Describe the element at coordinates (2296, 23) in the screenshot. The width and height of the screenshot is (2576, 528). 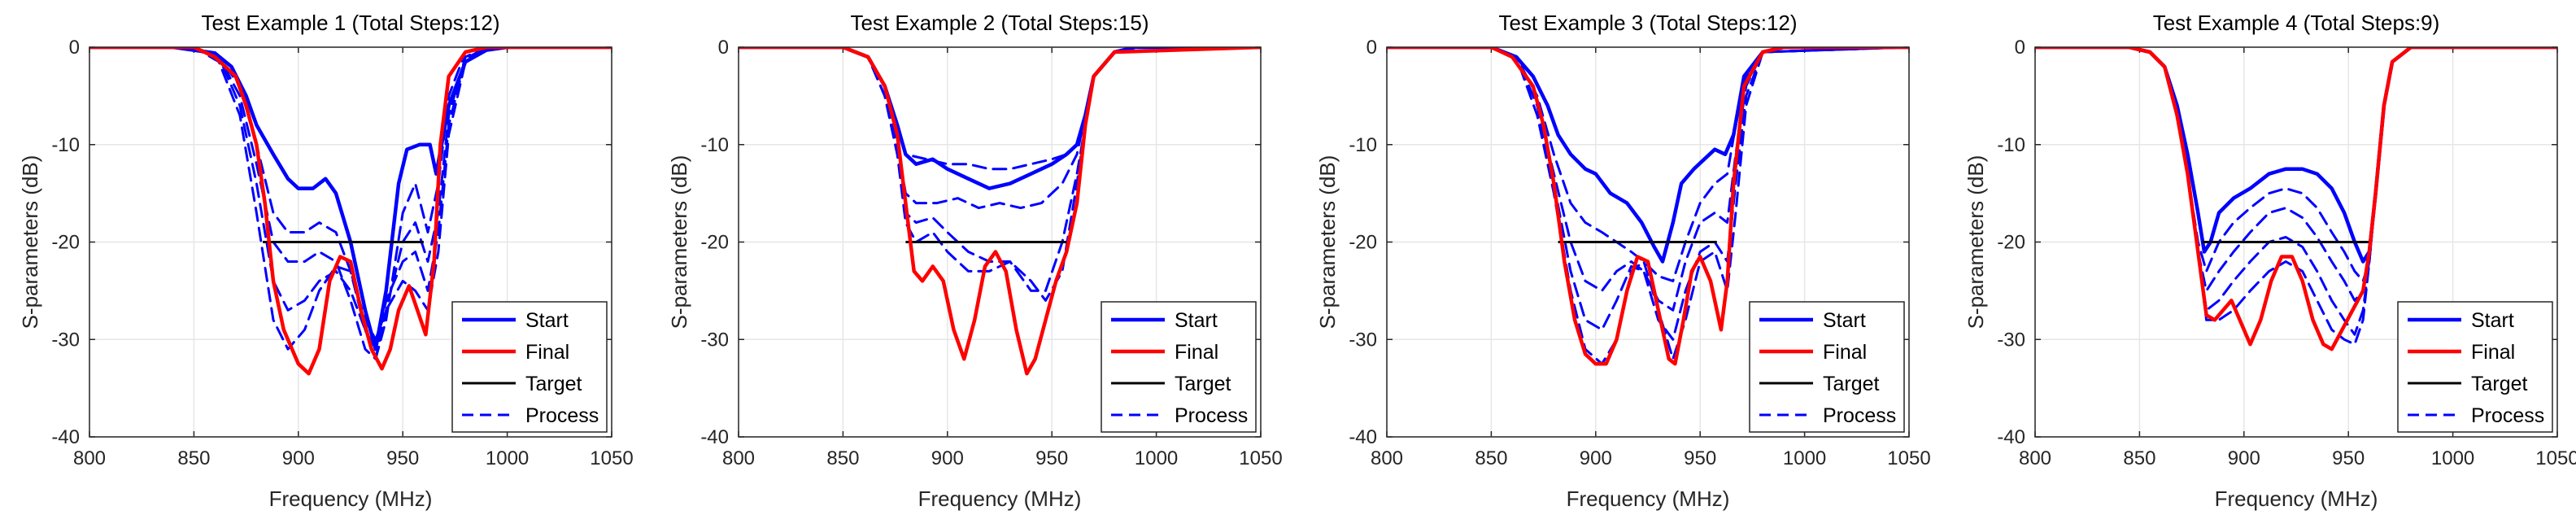
I see `chart-title: Test Example 4 (Total Steps:9)` at that location.